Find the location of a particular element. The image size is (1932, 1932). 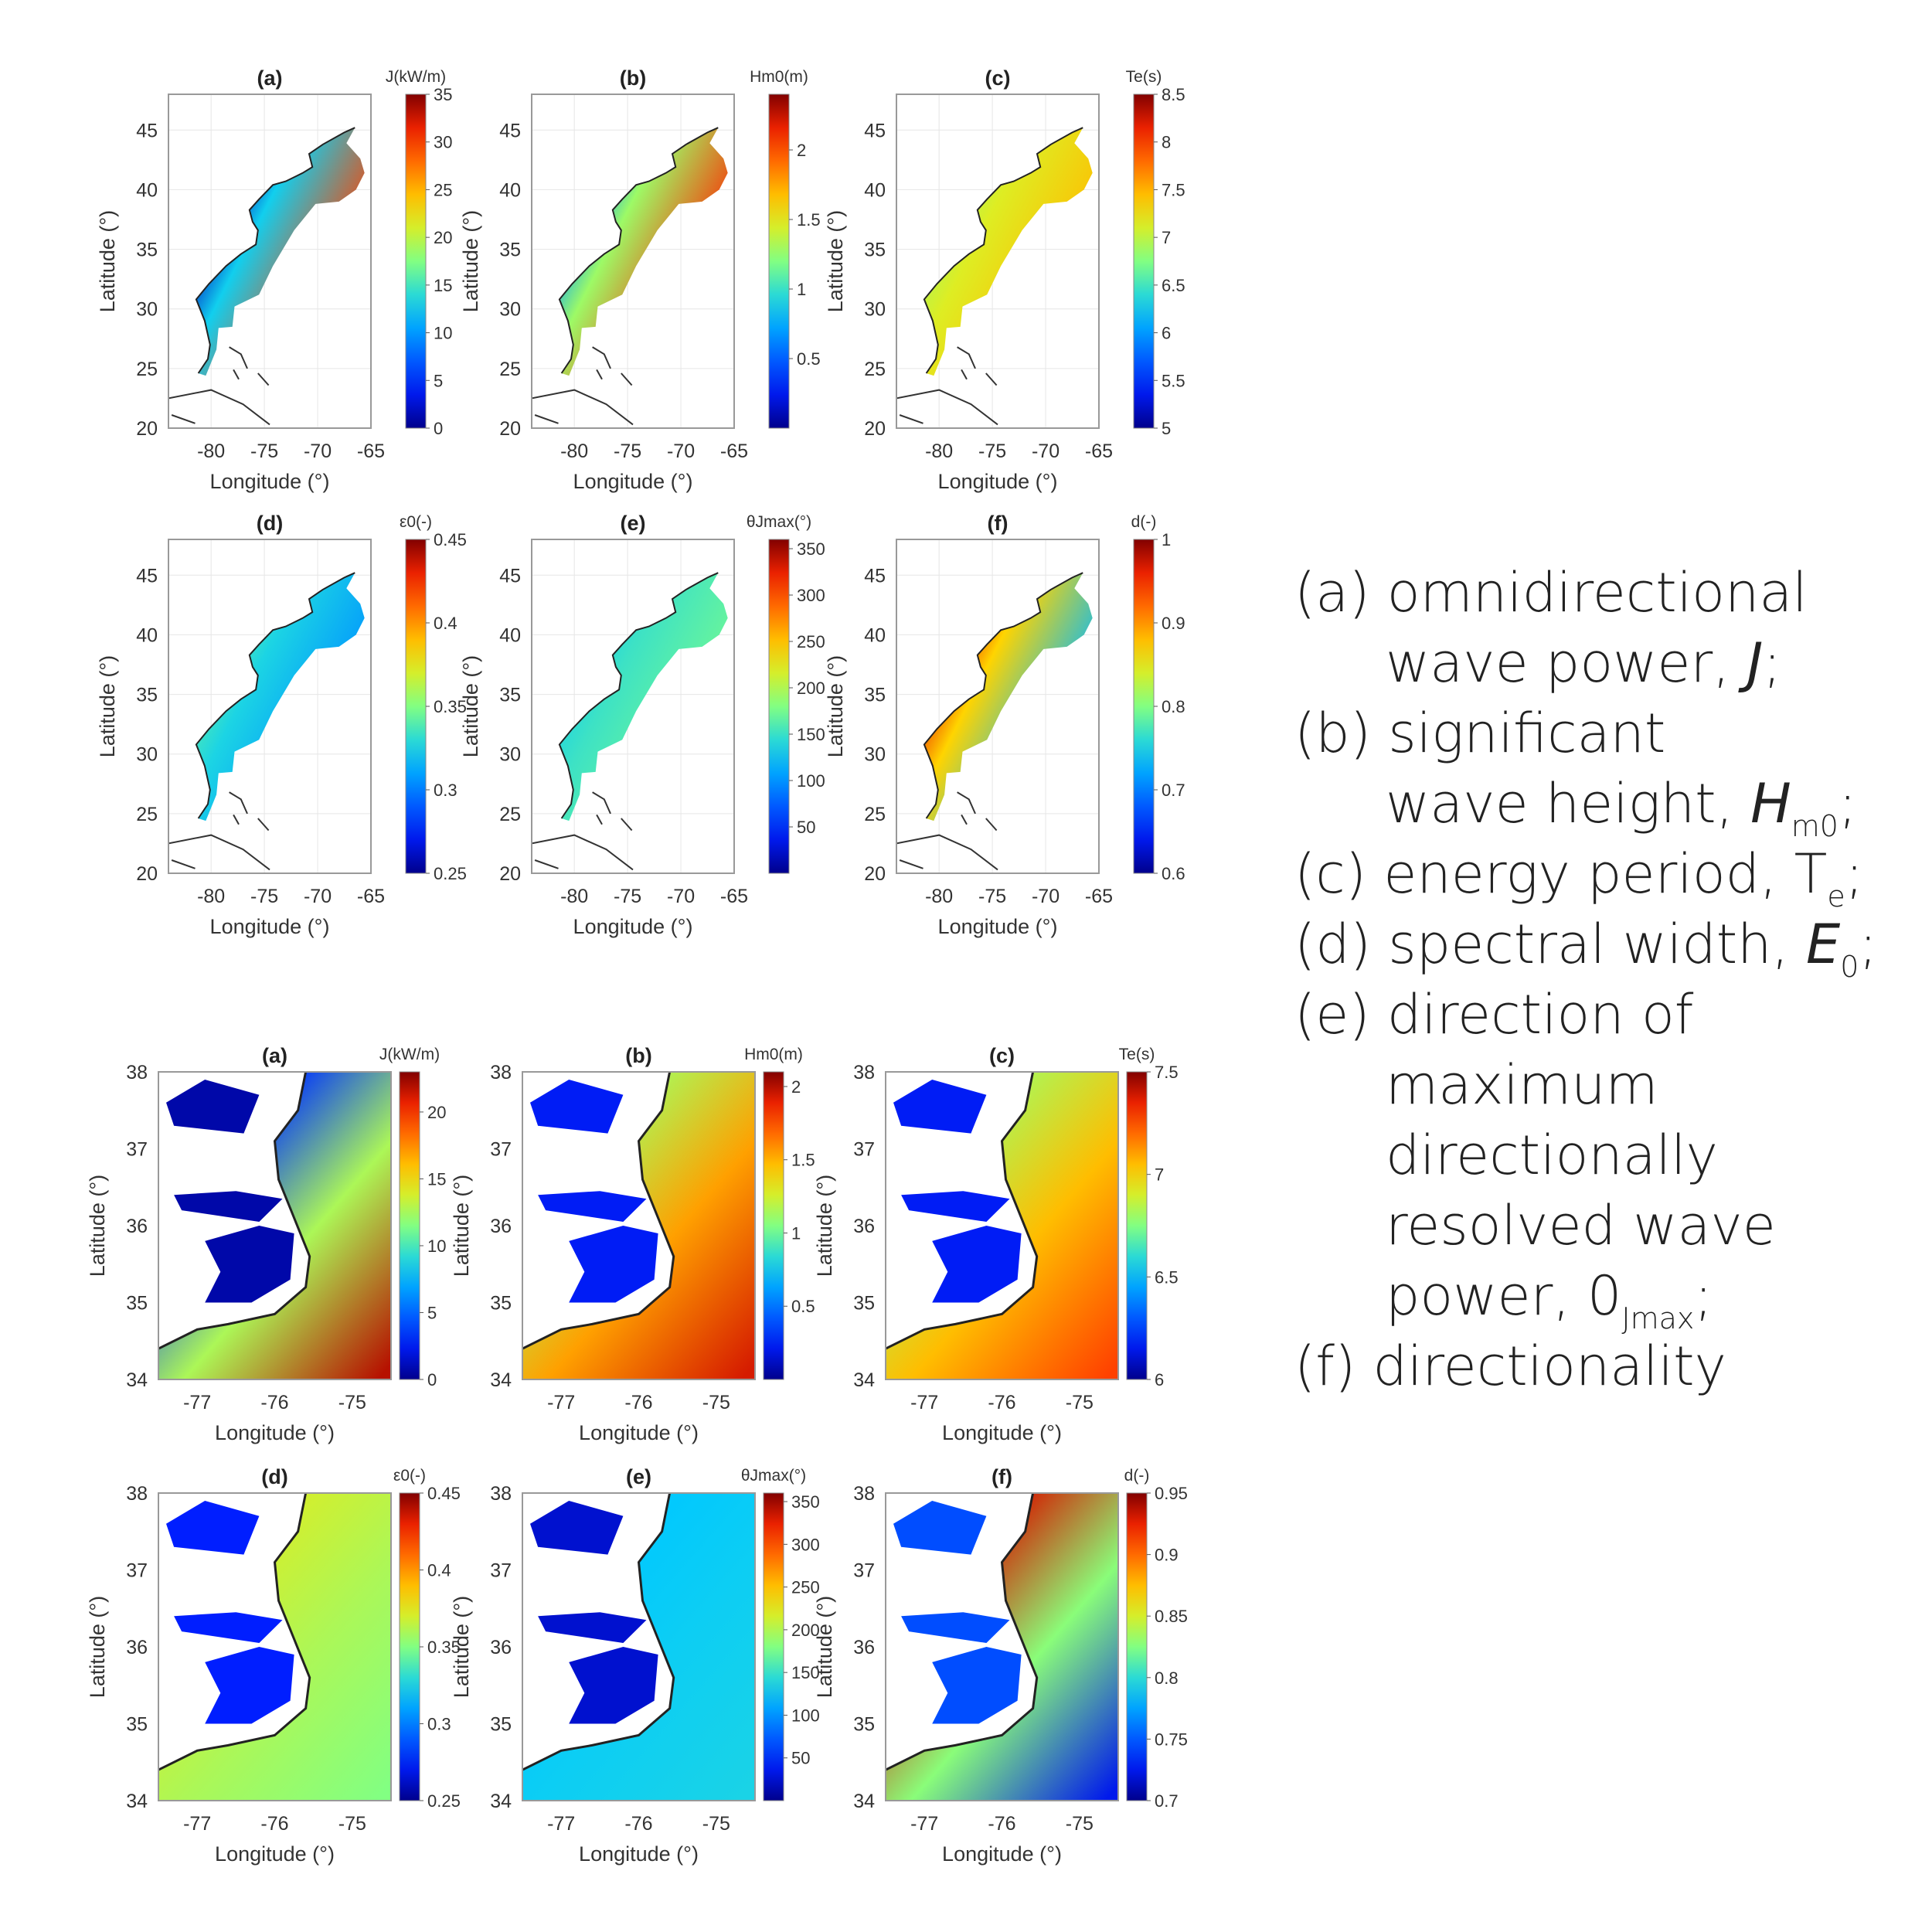

panel-title: (e) is located at coordinates (638, 1476).